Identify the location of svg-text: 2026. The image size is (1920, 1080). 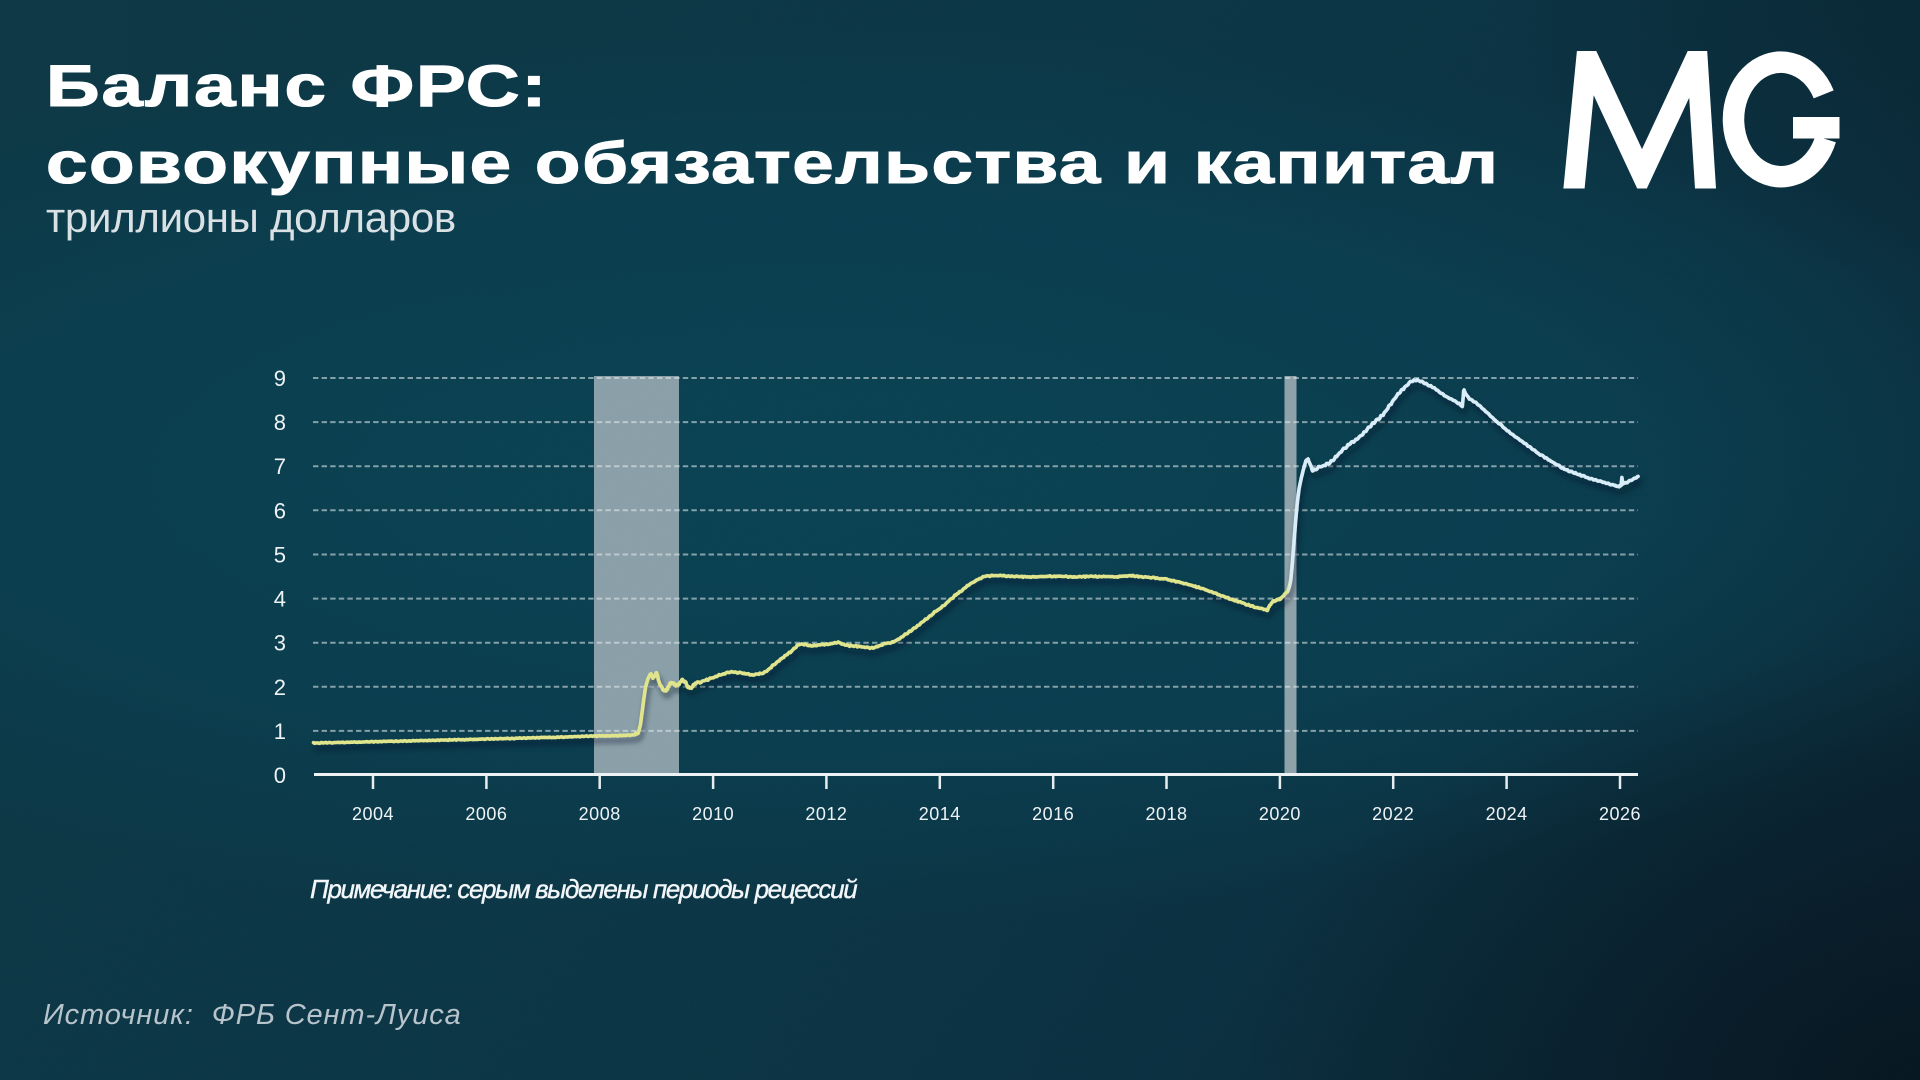
(1620, 814).